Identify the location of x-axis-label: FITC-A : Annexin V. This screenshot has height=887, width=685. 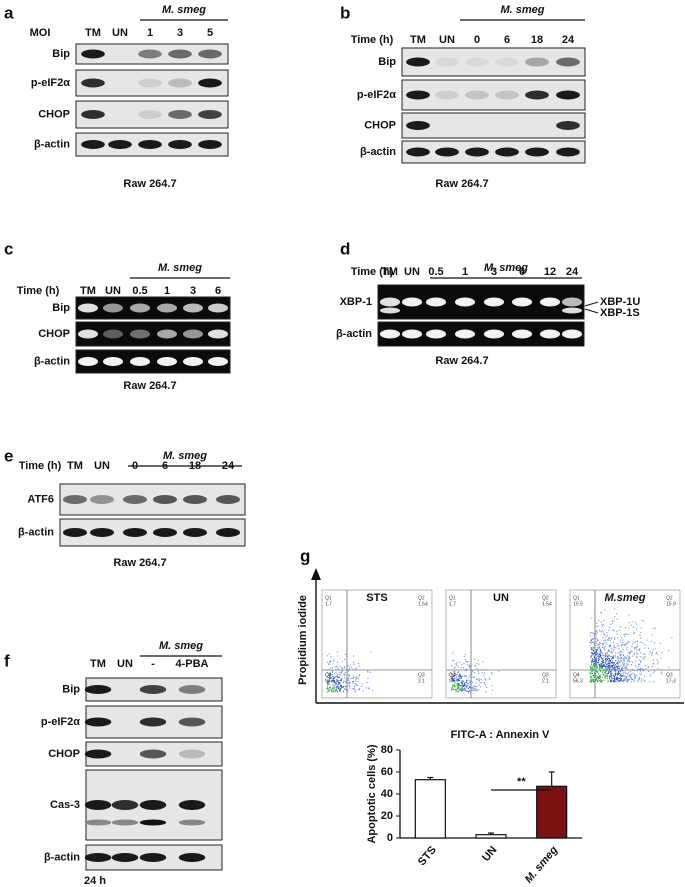
(500, 735).